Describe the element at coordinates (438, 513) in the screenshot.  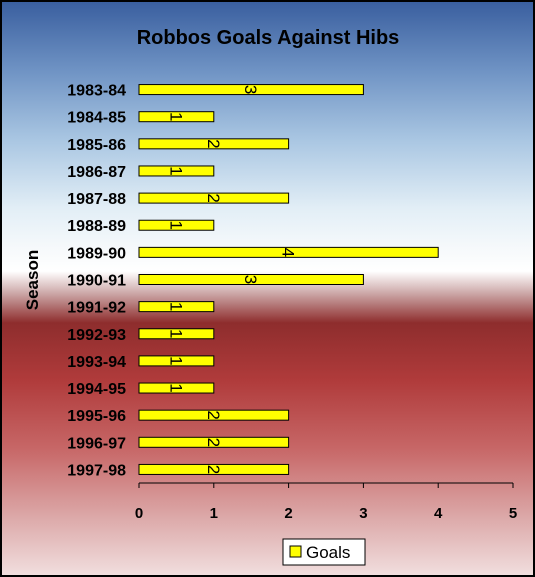
I see `x-tick-label: 4` at that location.